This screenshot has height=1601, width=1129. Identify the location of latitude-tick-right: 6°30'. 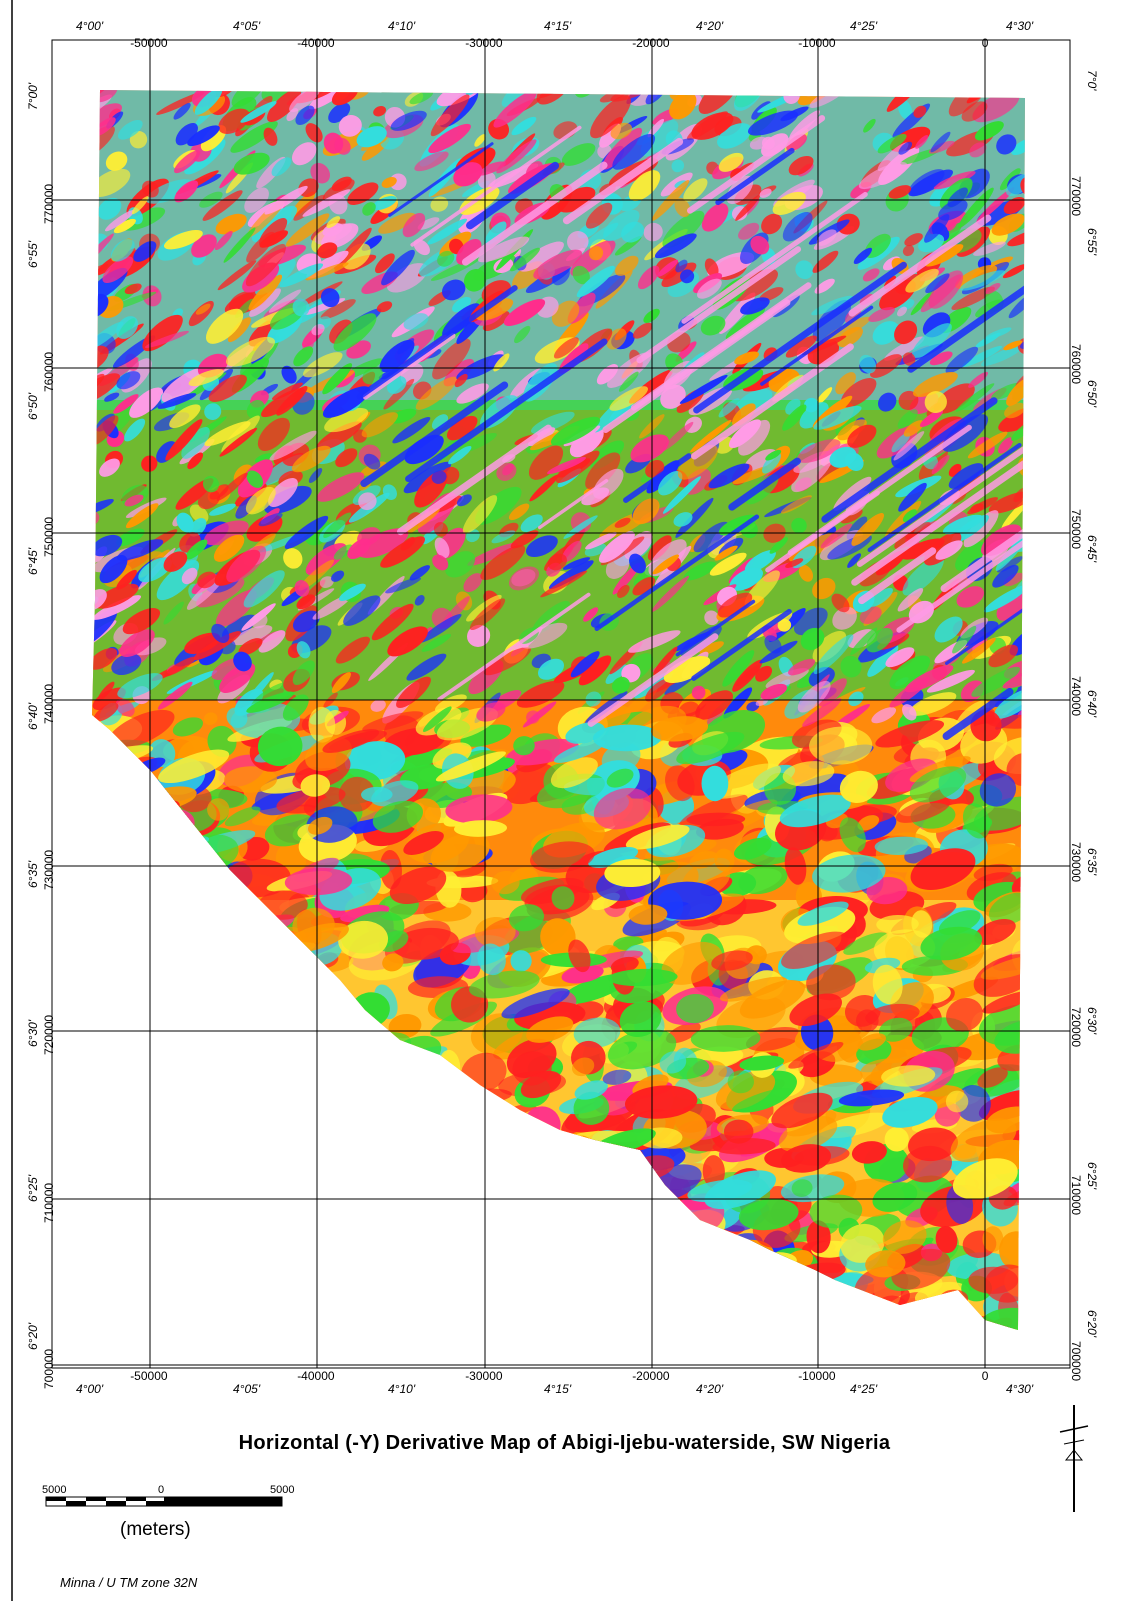
(1092, 1021).